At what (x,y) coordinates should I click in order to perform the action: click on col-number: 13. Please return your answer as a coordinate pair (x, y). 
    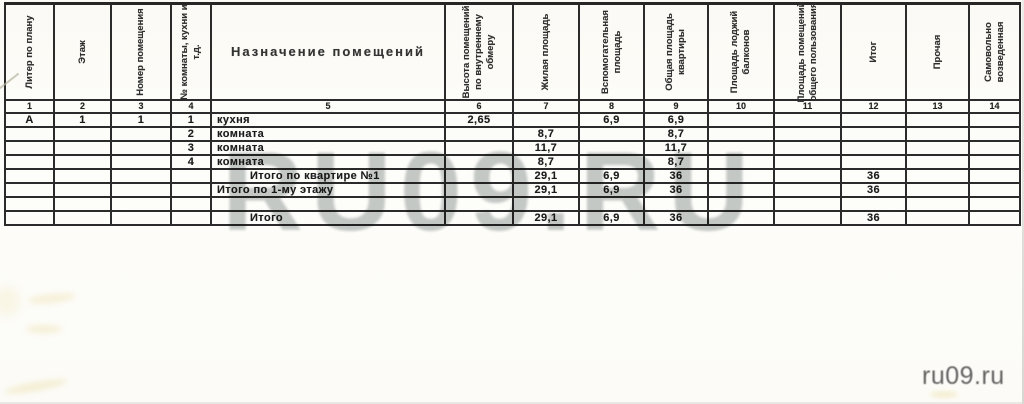
    Looking at the image, I should click on (937, 106).